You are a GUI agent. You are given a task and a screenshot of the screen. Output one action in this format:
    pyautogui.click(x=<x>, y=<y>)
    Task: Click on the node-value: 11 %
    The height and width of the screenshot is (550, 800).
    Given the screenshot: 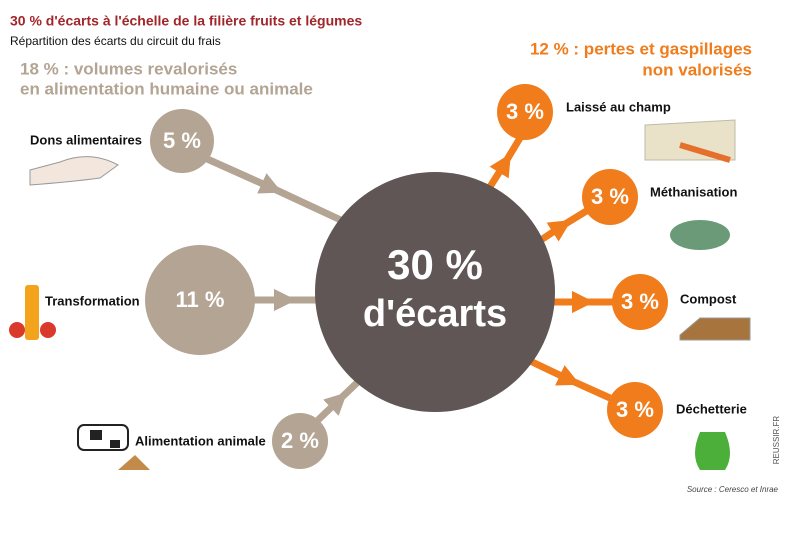 What is the action you would take?
    pyautogui.click(x=200, y=299)
    